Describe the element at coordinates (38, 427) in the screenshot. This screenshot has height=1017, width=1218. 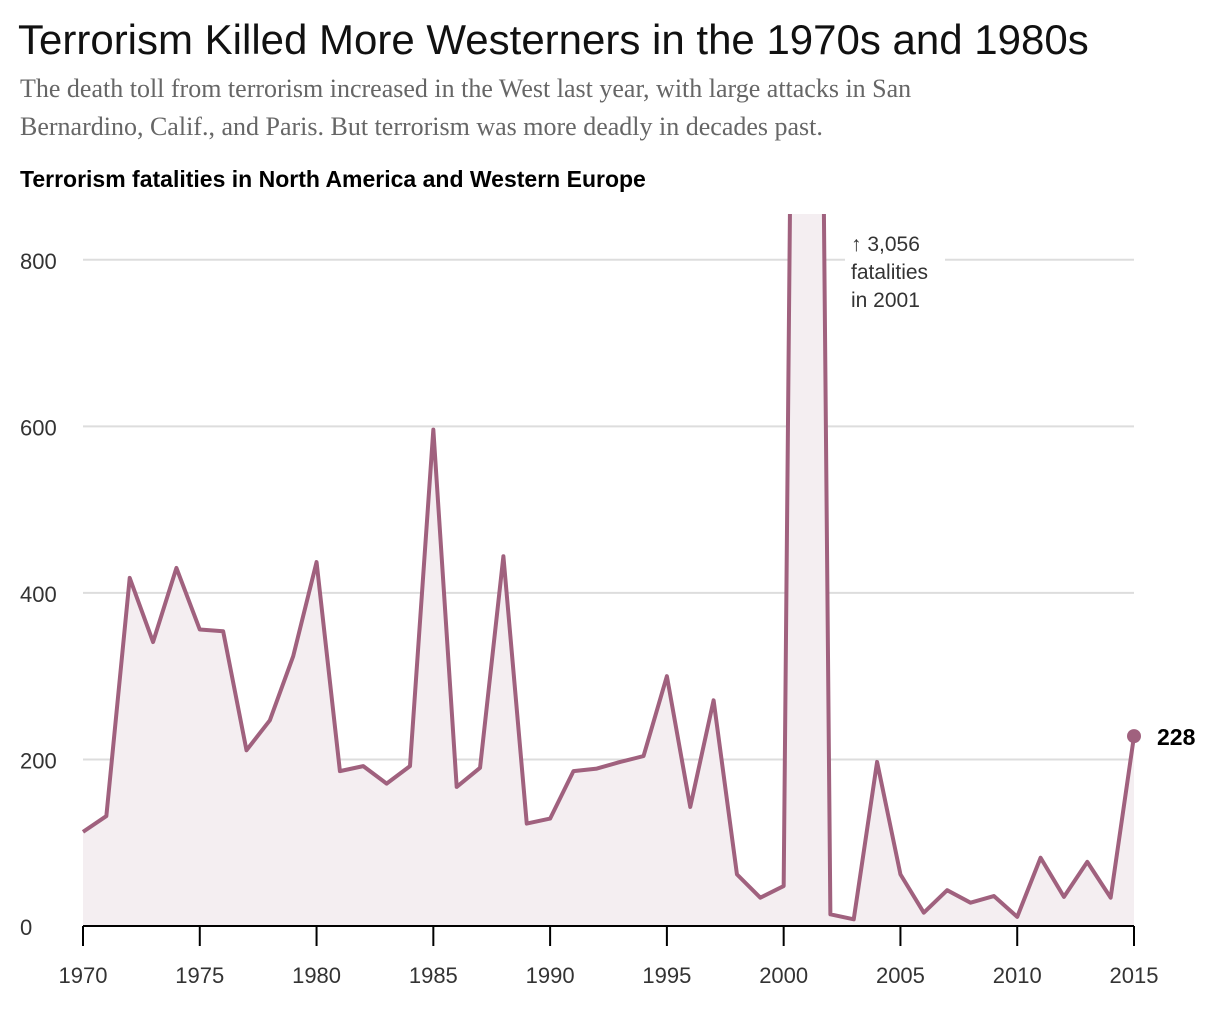
I see `y-tick-label: 600` at that location.